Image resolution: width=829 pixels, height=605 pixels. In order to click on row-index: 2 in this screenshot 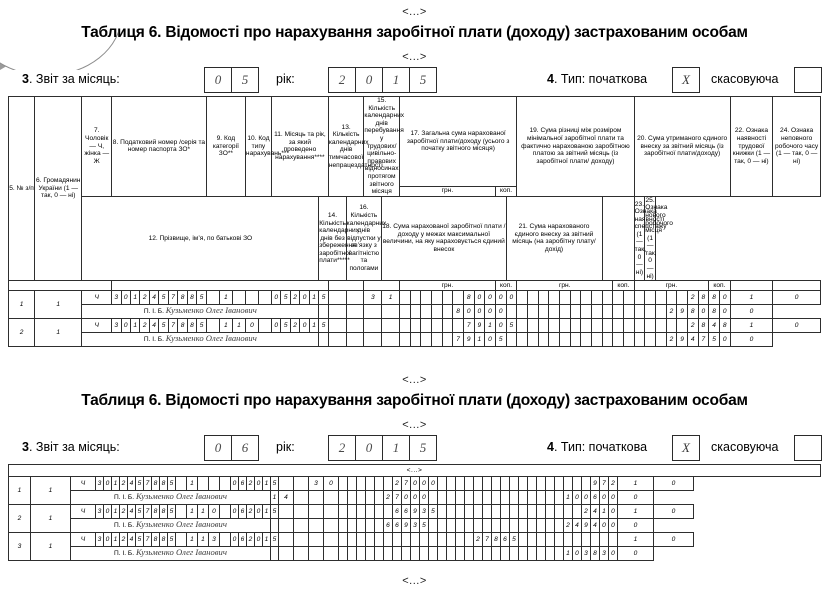, I will do `click(19, 518)`.